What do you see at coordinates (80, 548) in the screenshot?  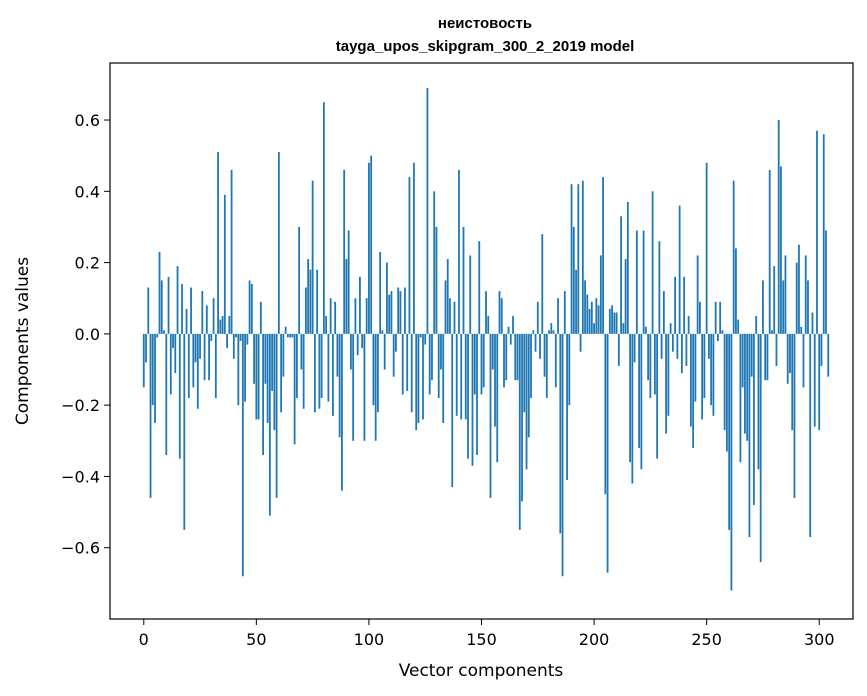 I see `y-tick-label: −0.6` at bounding box center [80, 548].